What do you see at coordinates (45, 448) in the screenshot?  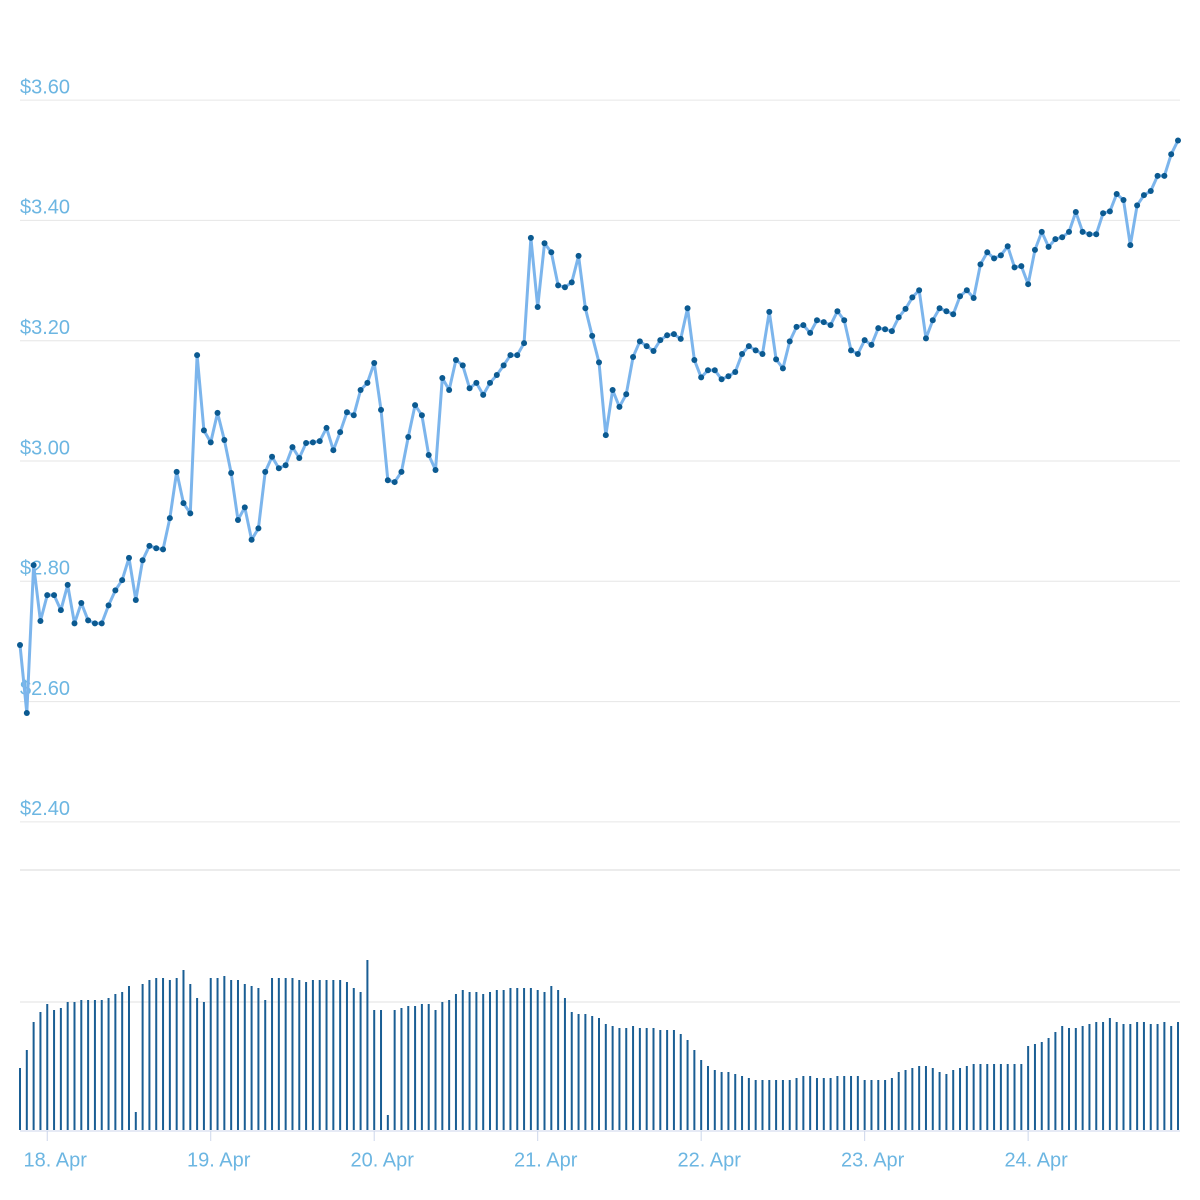 I see `y-tick-label: $3.00` at bounding box center [45, 448].